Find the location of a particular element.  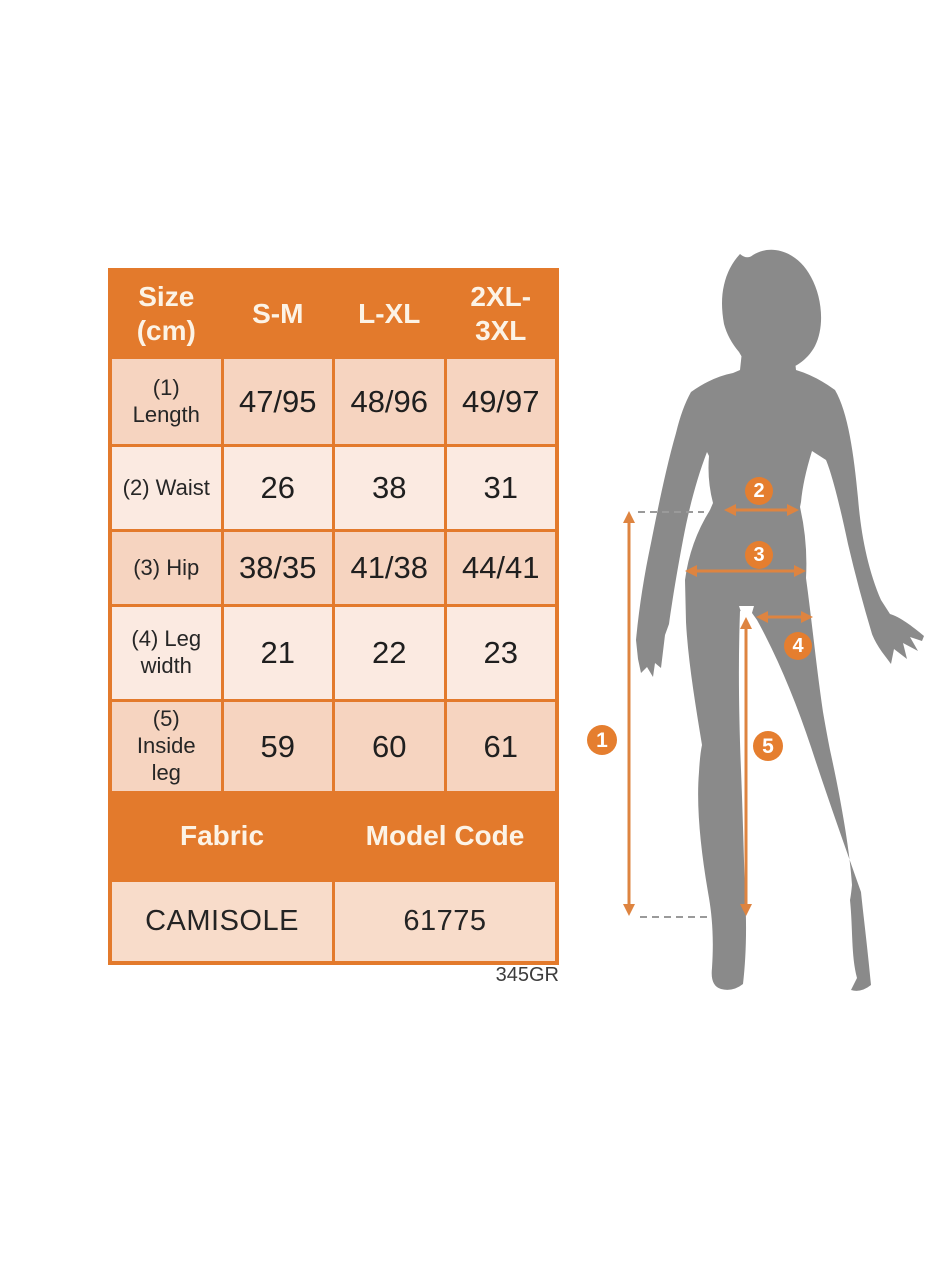

waist-s-m: 26 is located at coordinates (277, 488).